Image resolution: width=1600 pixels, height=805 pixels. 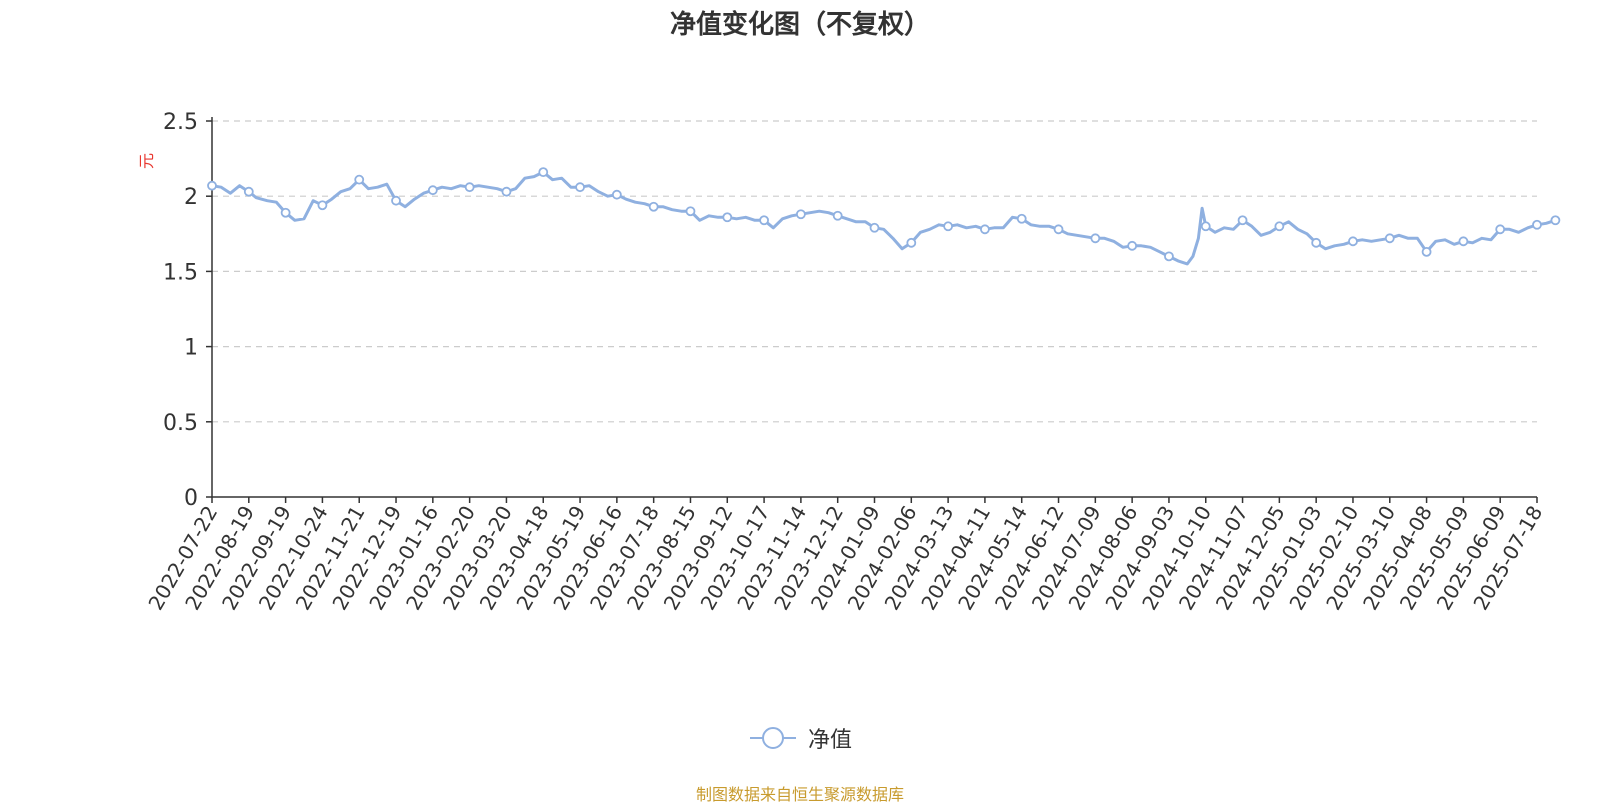 What do you see at coordinates (800, 738) in the screenshot?
I see `legend: 净值` at bounding box center [800, 738].